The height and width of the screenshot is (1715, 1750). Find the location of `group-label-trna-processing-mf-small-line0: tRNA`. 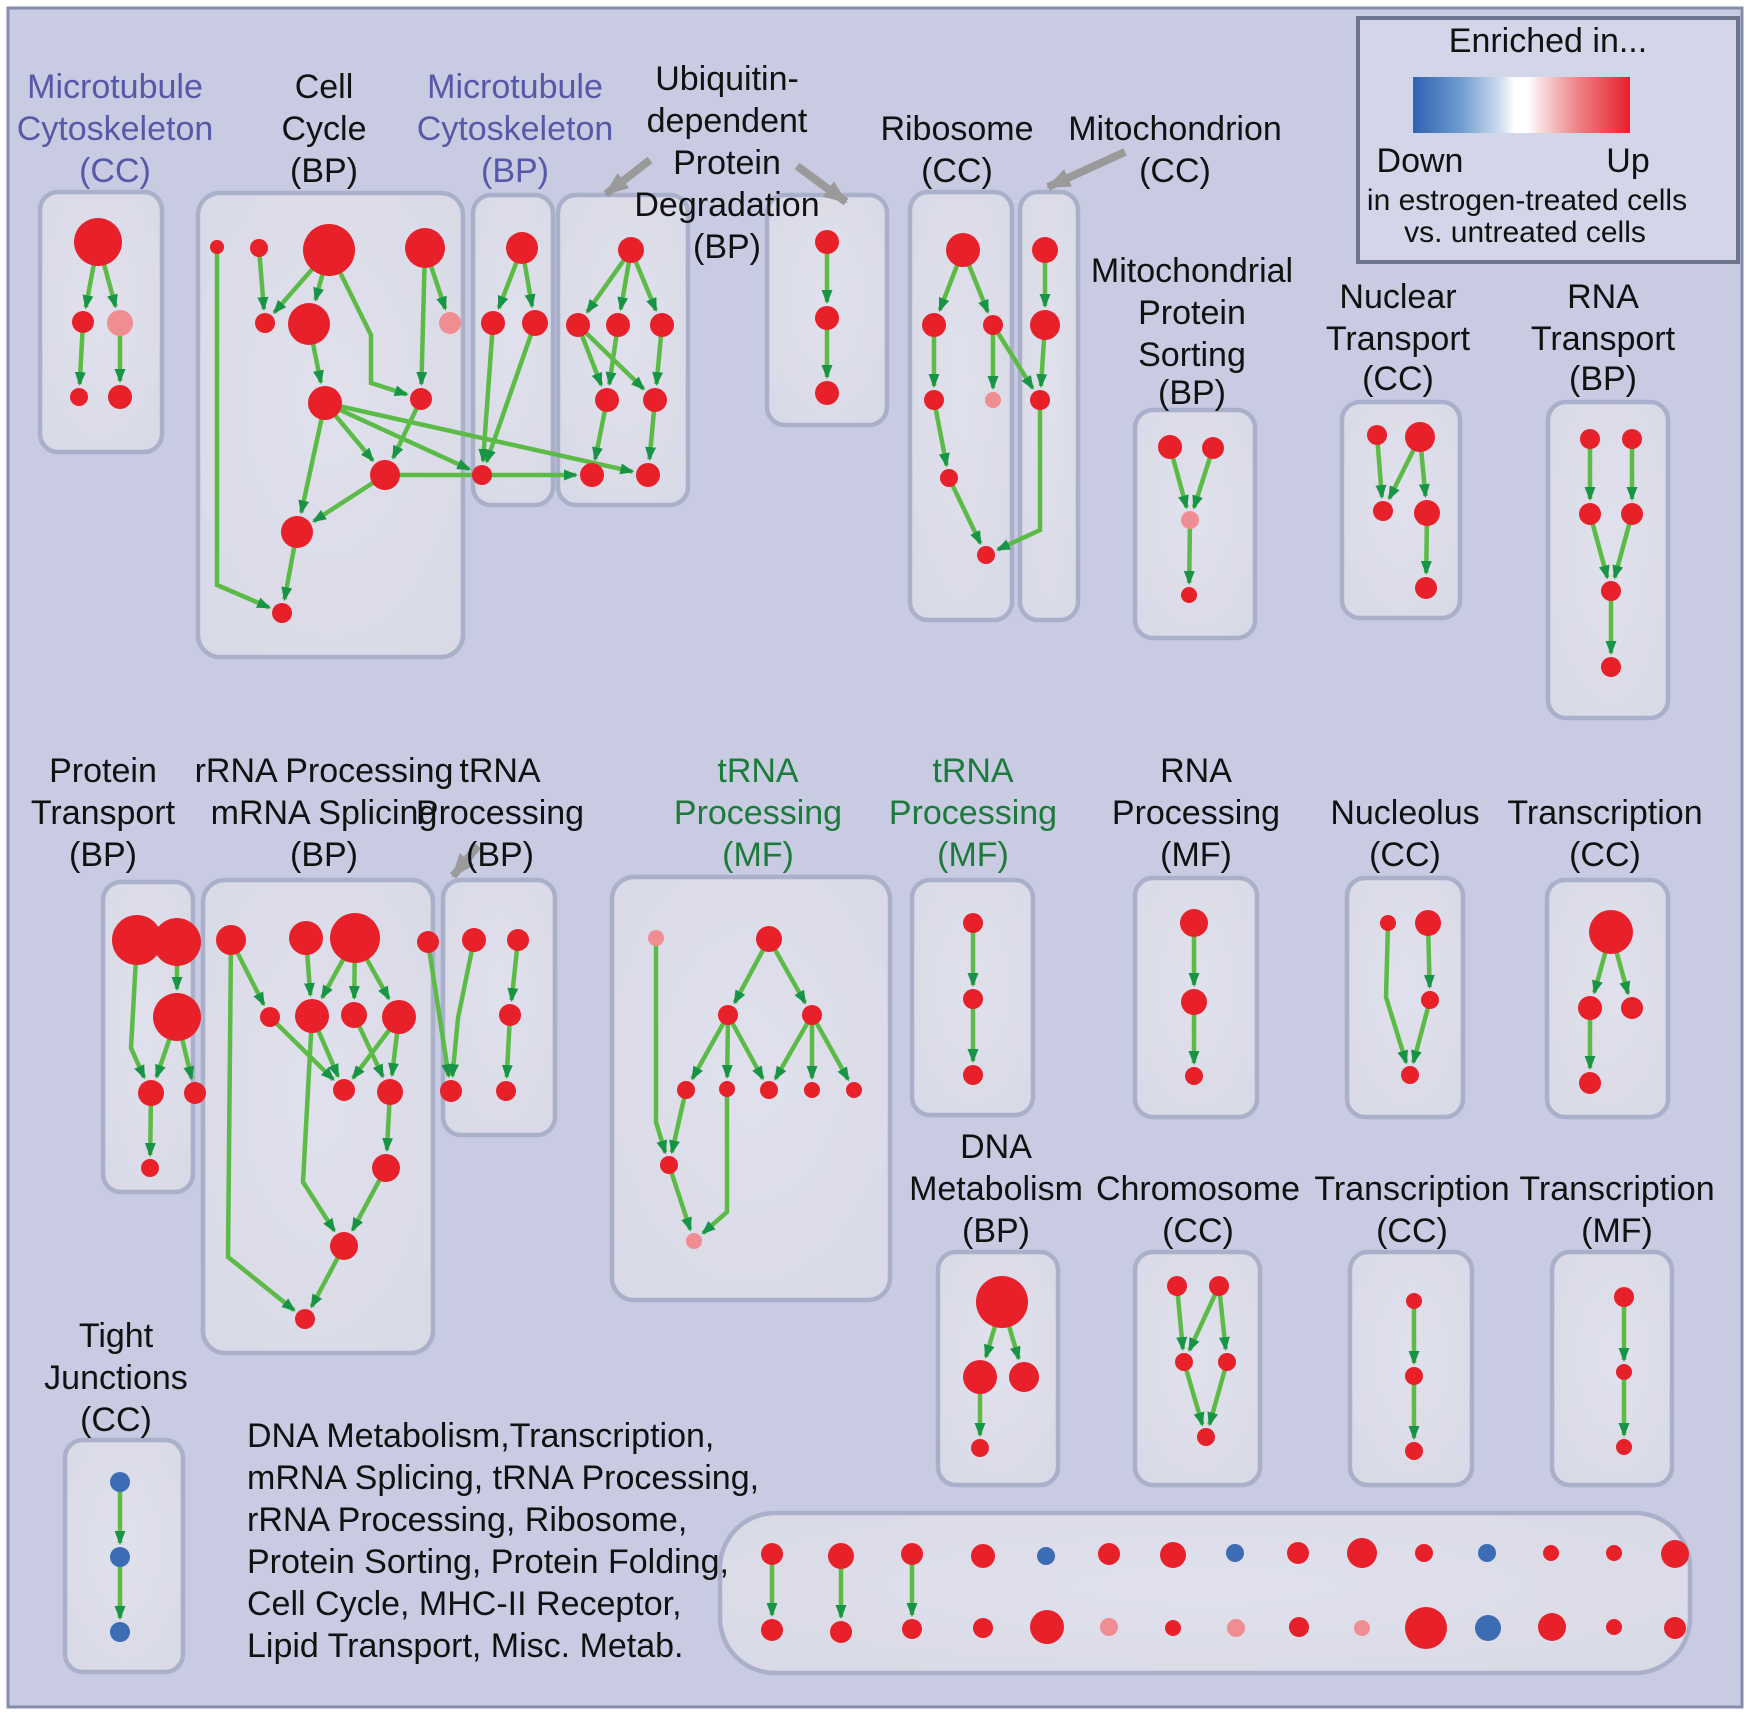

group-label-trna-processing-mf-small-line0: tRNA is located at coordinates (973, 771).